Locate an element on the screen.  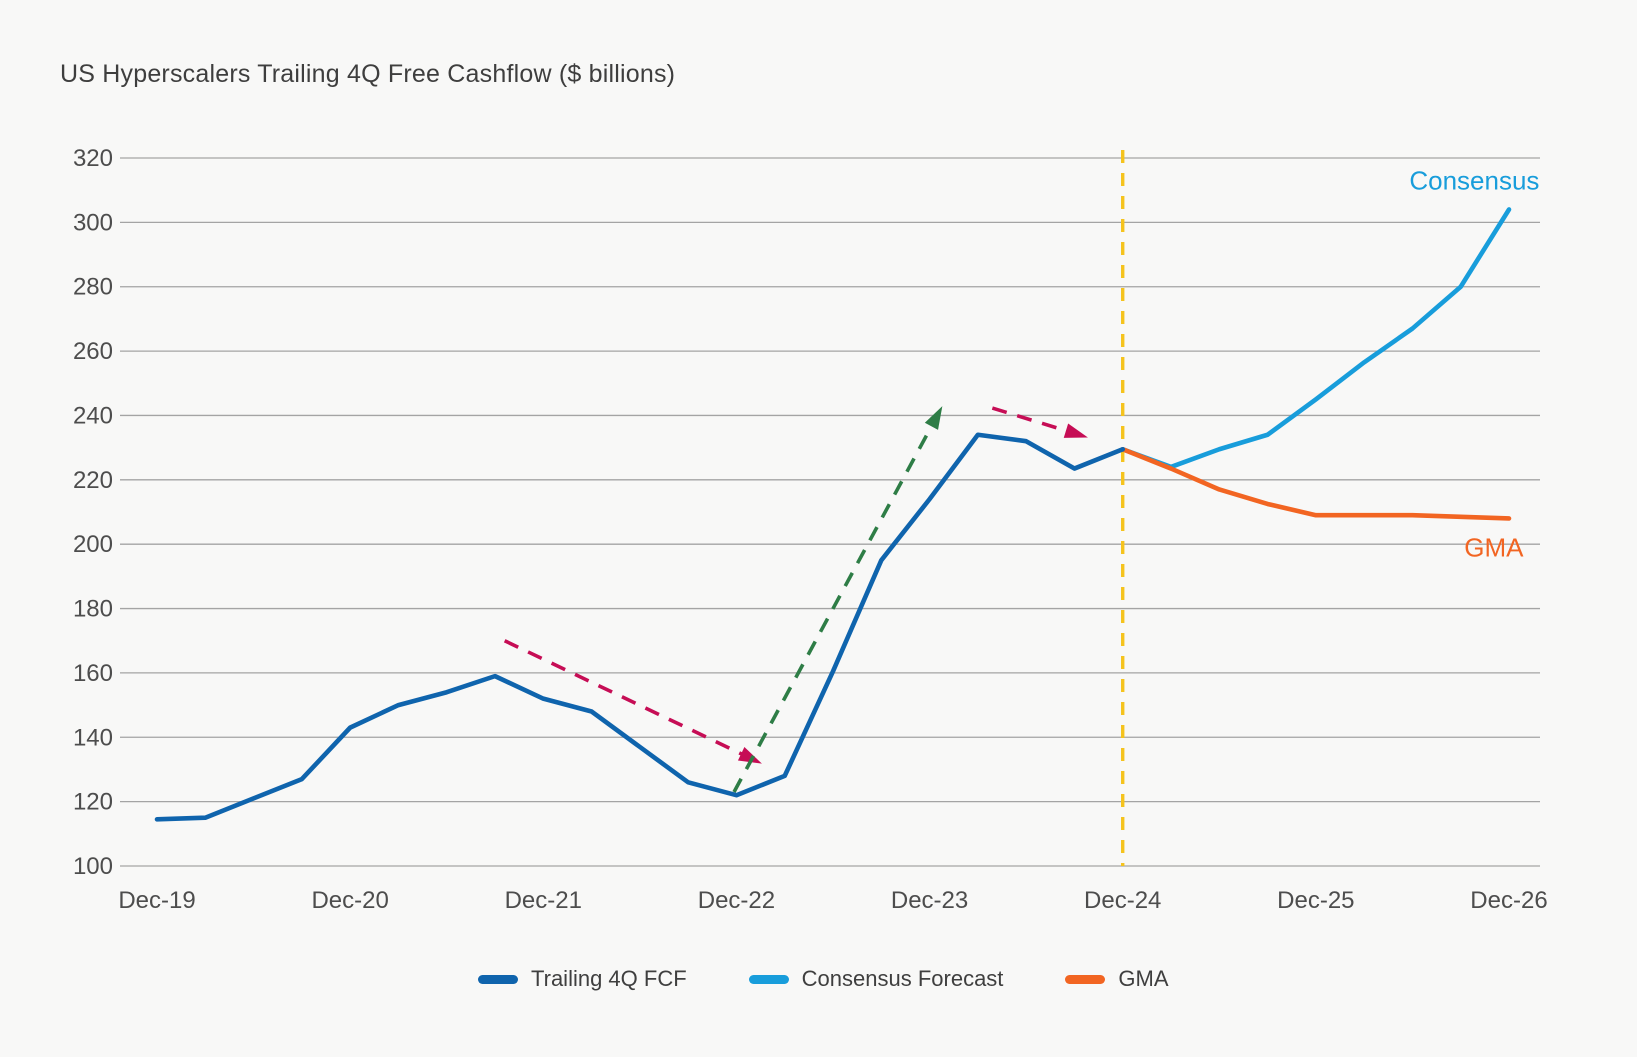
legend-item-trailing-4q-fcf: Trailing 4Q FCF is located at coordinates (582, 979).